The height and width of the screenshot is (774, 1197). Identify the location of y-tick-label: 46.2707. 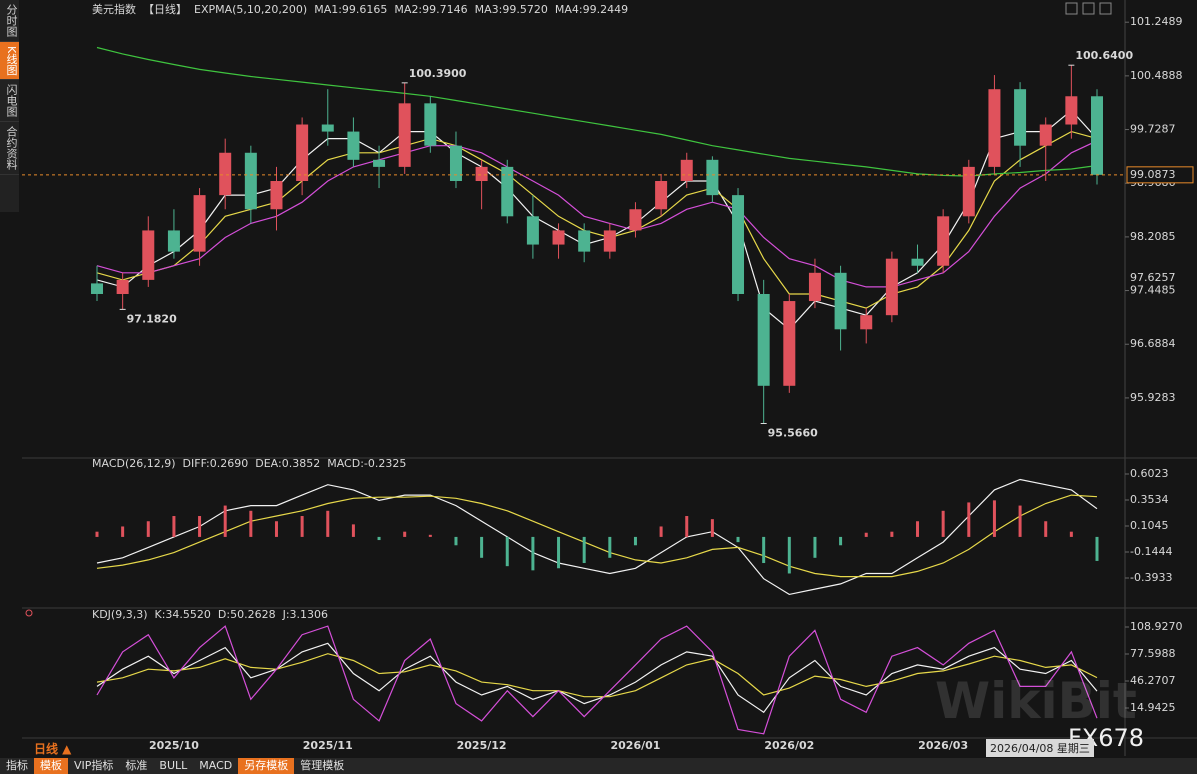
(1153, 680).